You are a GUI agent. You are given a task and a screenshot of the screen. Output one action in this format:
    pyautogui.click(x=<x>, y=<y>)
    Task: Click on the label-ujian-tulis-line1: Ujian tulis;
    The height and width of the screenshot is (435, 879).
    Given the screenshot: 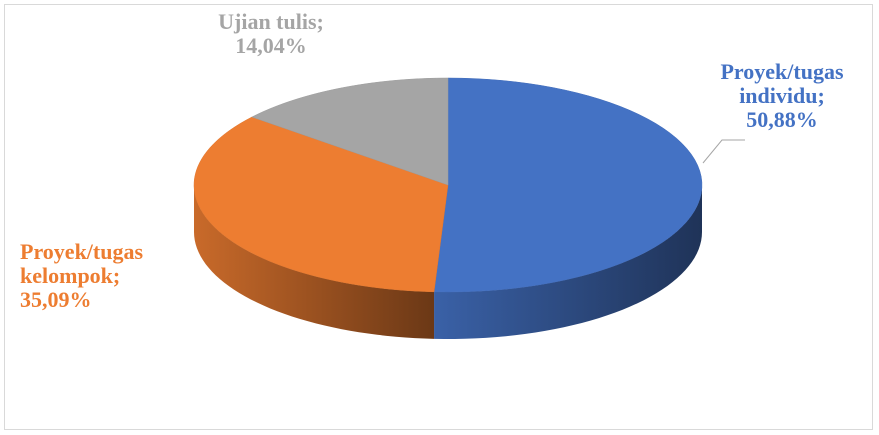 What is the action you would take?
    pyautogui.click(x=271, y=21)
    